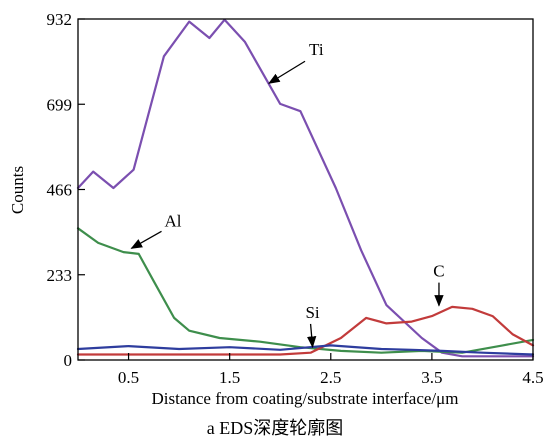  What do you see at coordinates (60, 104) in the screenshot?
I see `y-tick-label: 699` at bounding box center [60, 104].